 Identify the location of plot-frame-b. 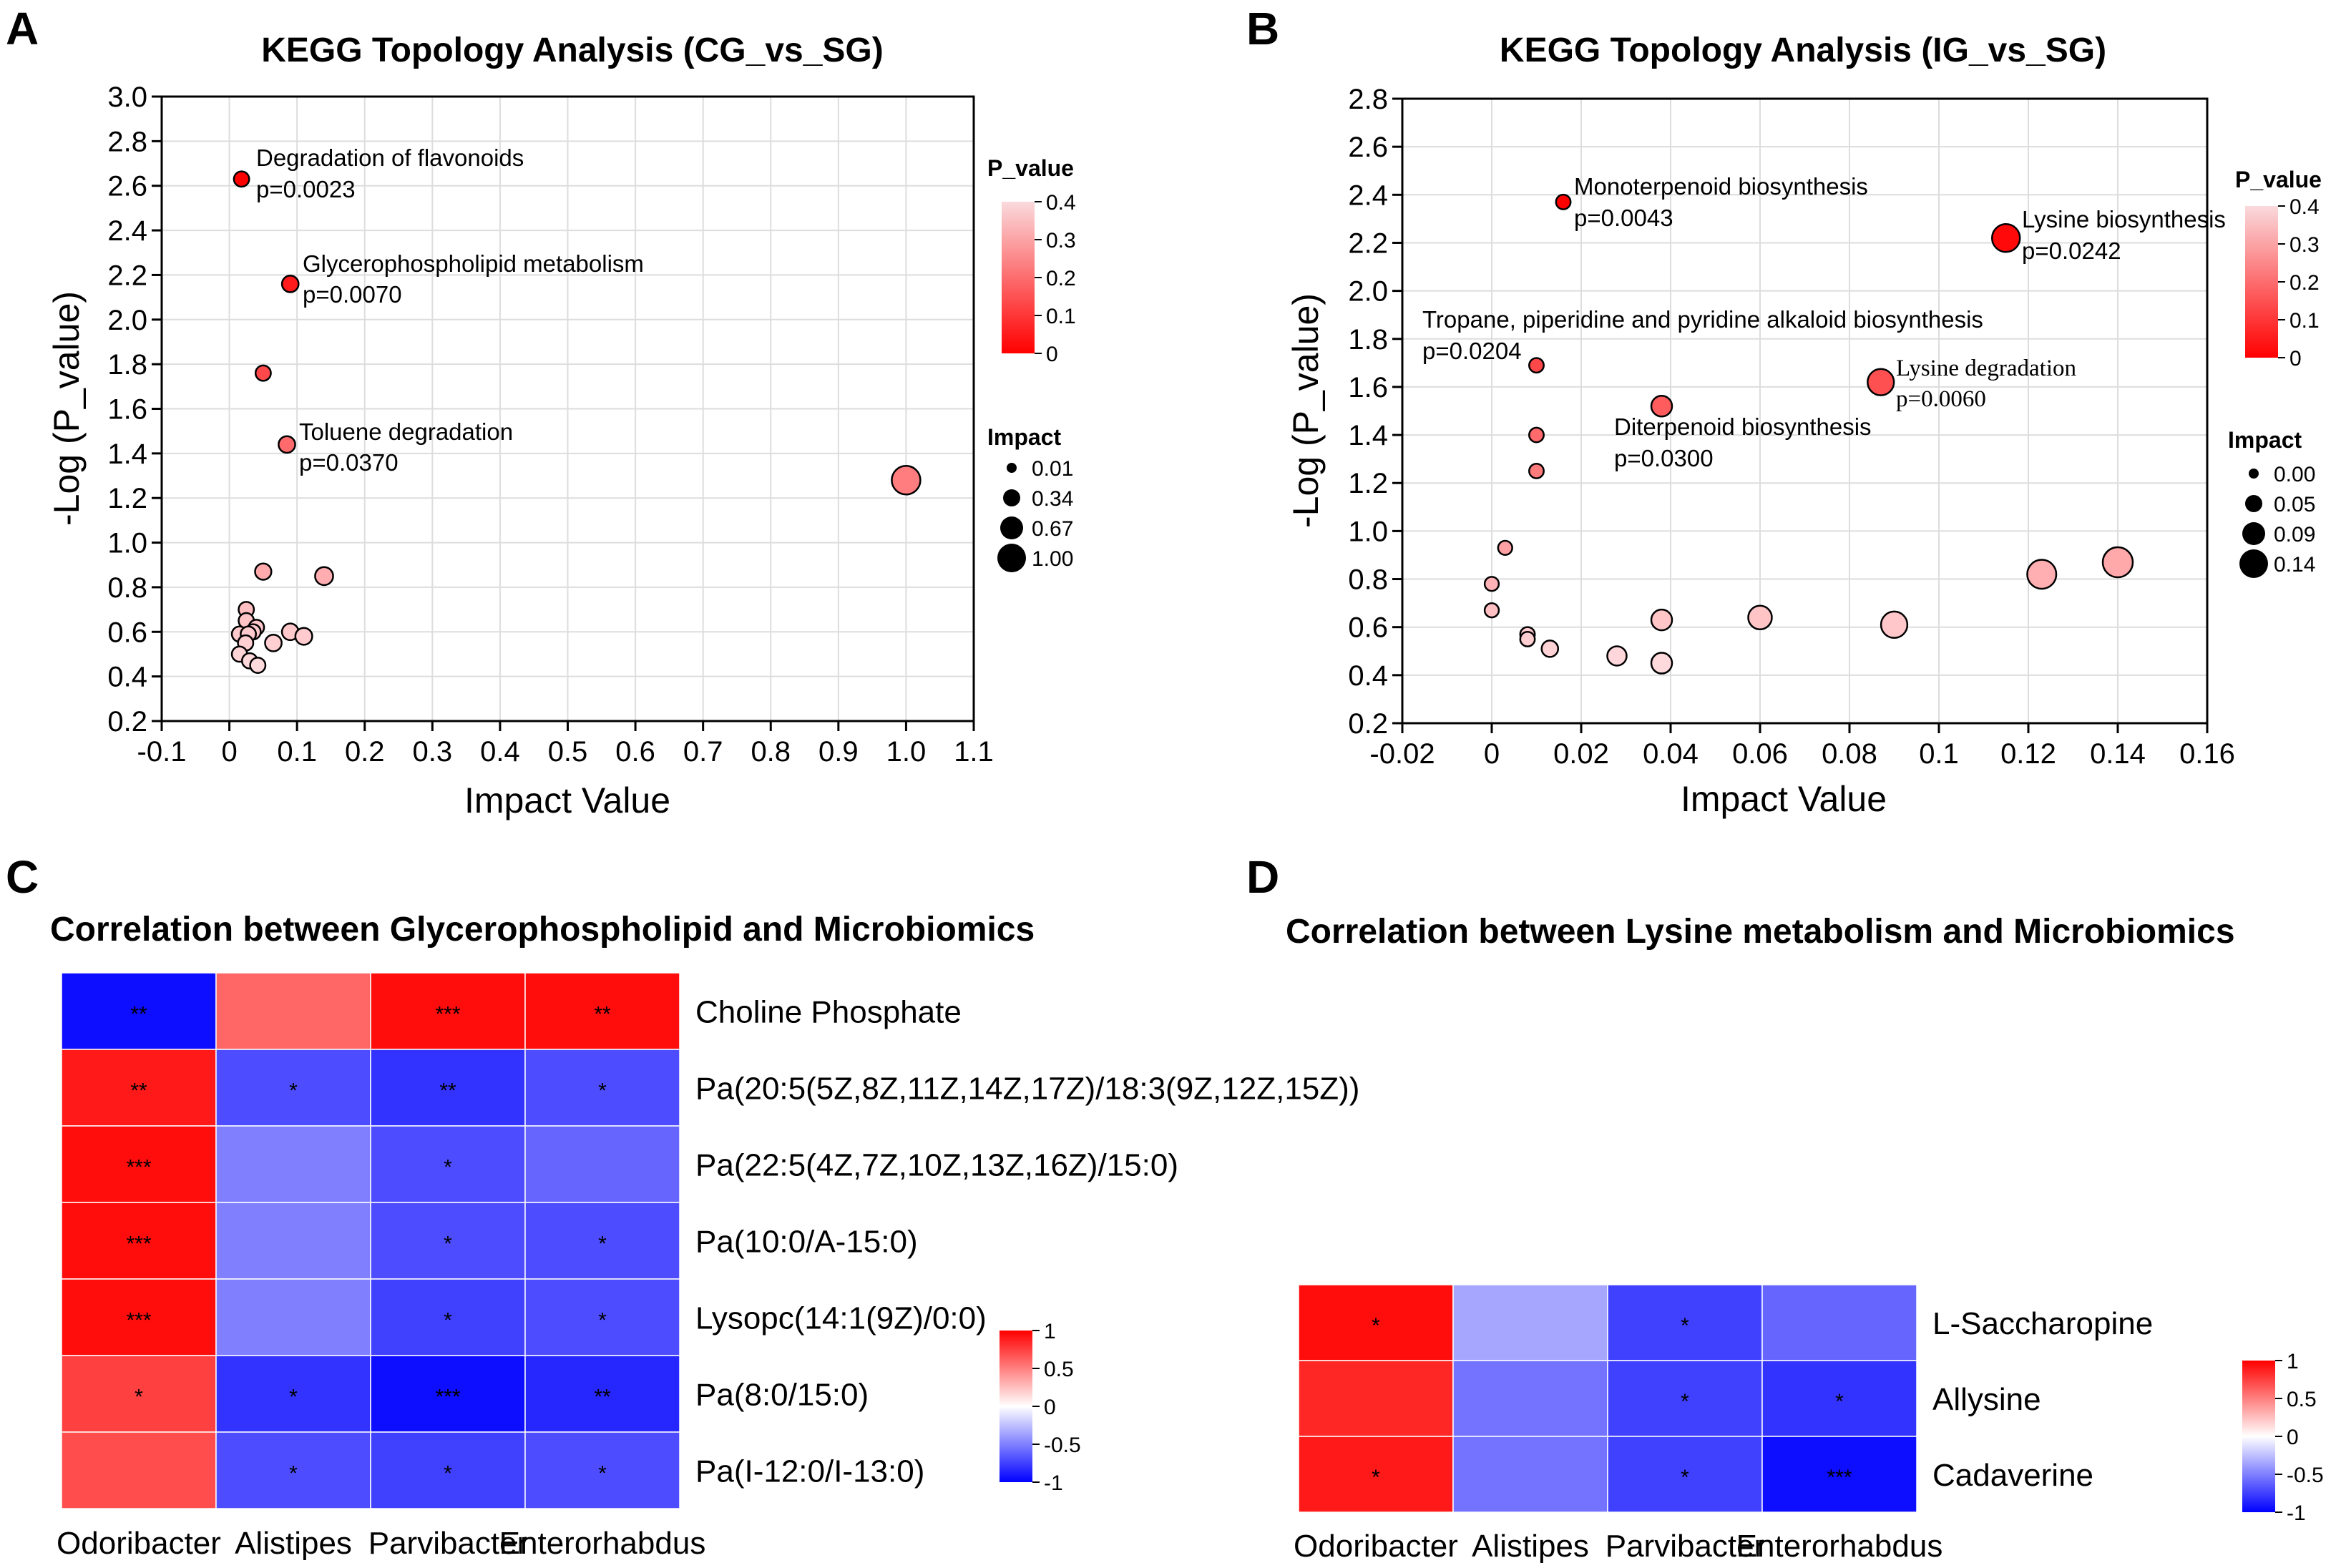
(1805, 411).